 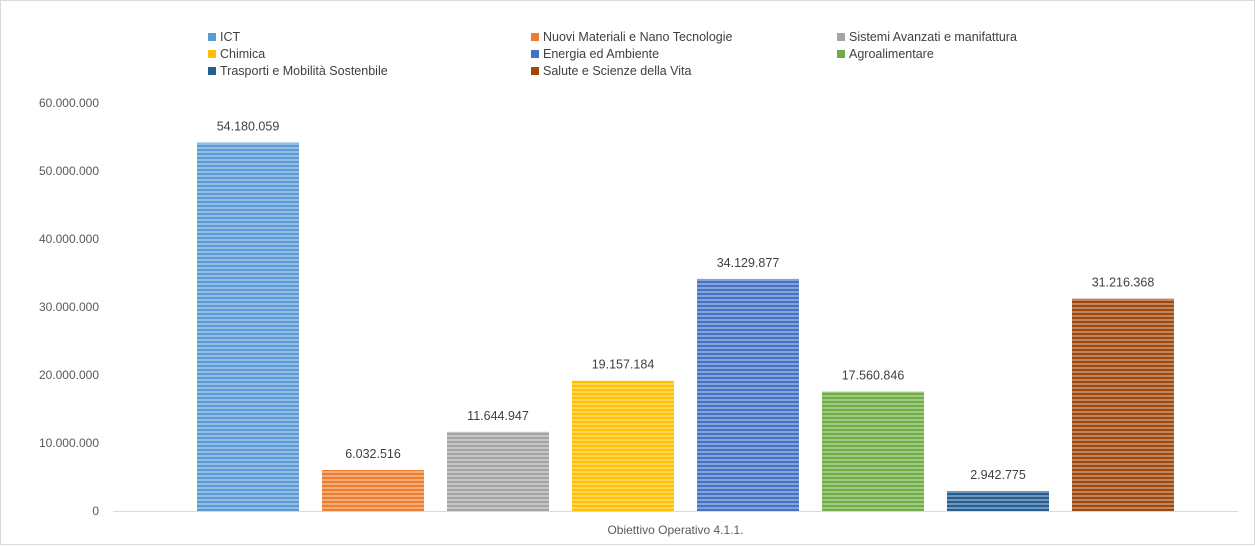 What do you see at coordinates (498, 416) in the screenshot?
I see `data-label-sistemi-avanzati-e-manifattura: 11.644.947` at bounding box center [498, 416].